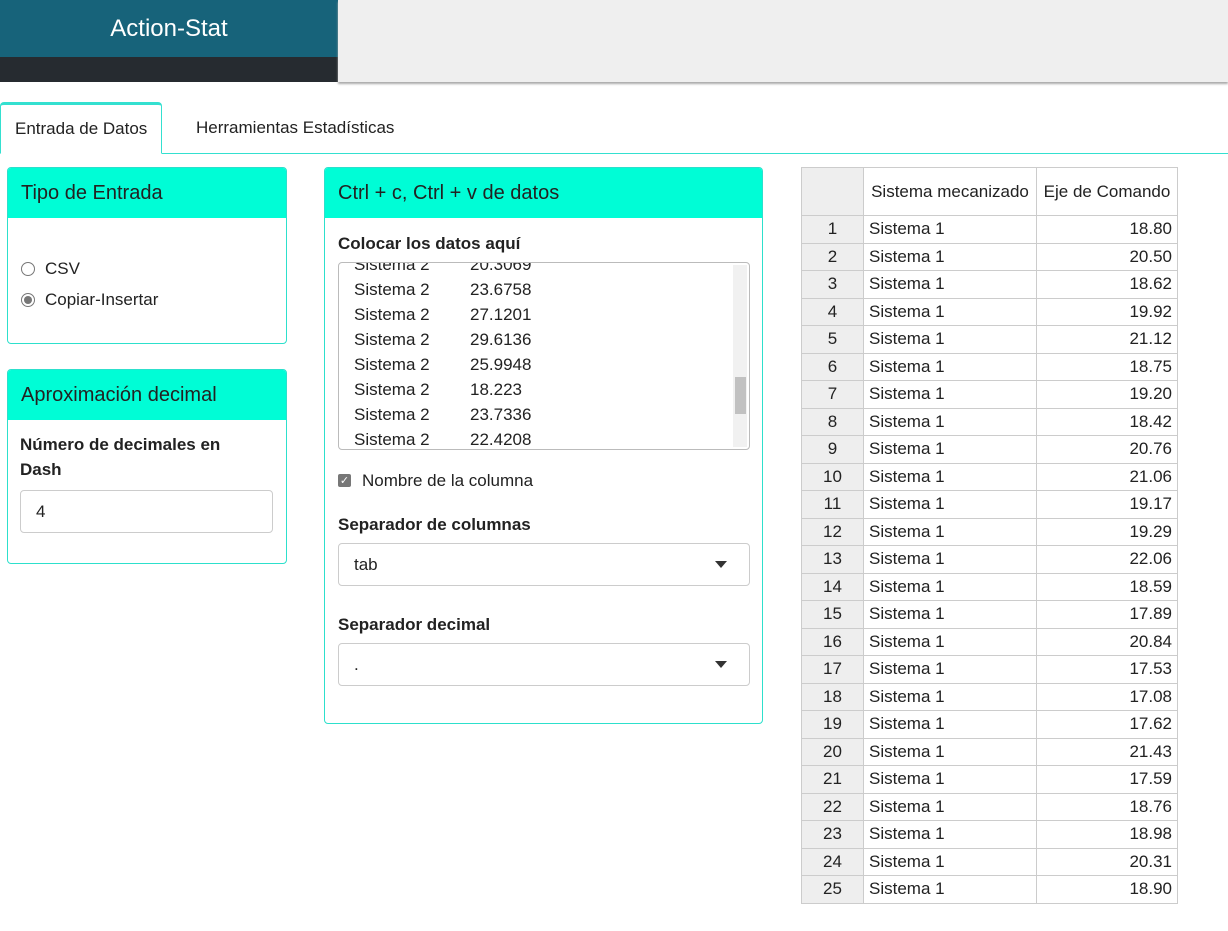 This screenshot has height=931, width=1228. I want to click on table-row: 12 Sistema 1 19.29, so click(989, 531).